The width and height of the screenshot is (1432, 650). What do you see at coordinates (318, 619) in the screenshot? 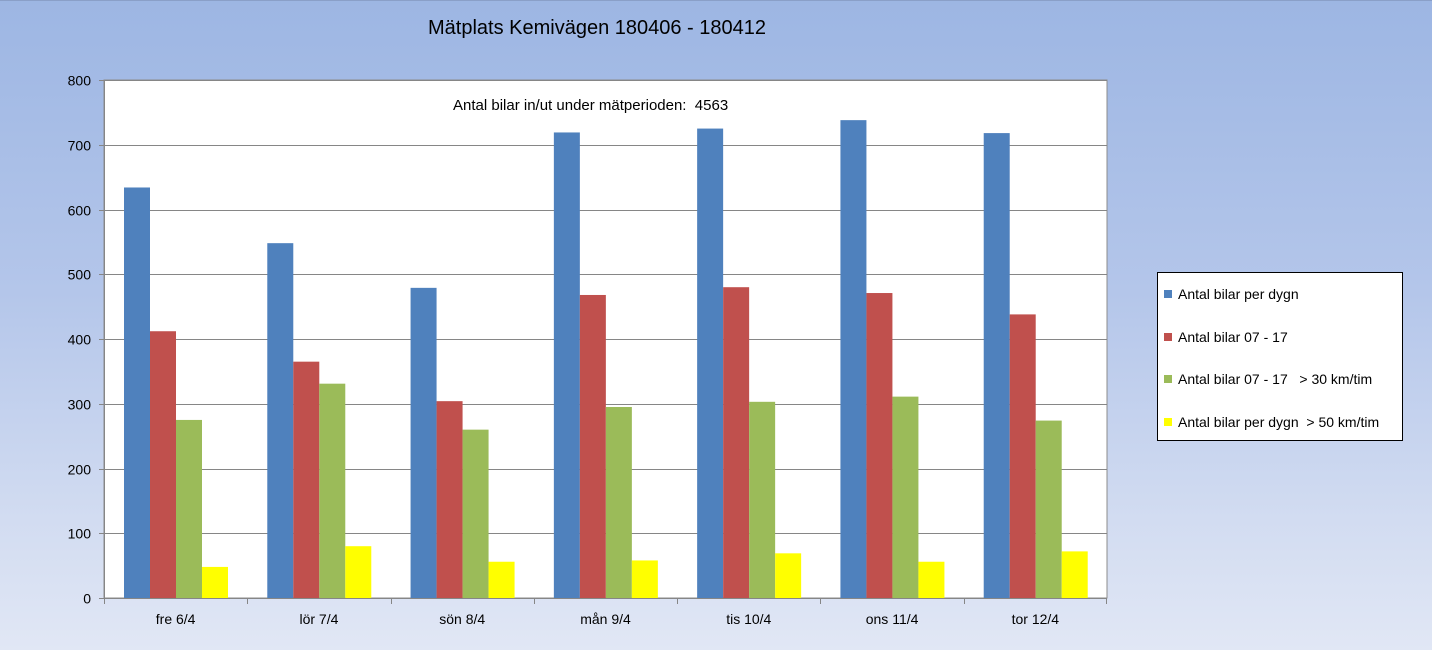
I see `x-tick-label: lör 7/4` at bounding box center [318, 619].